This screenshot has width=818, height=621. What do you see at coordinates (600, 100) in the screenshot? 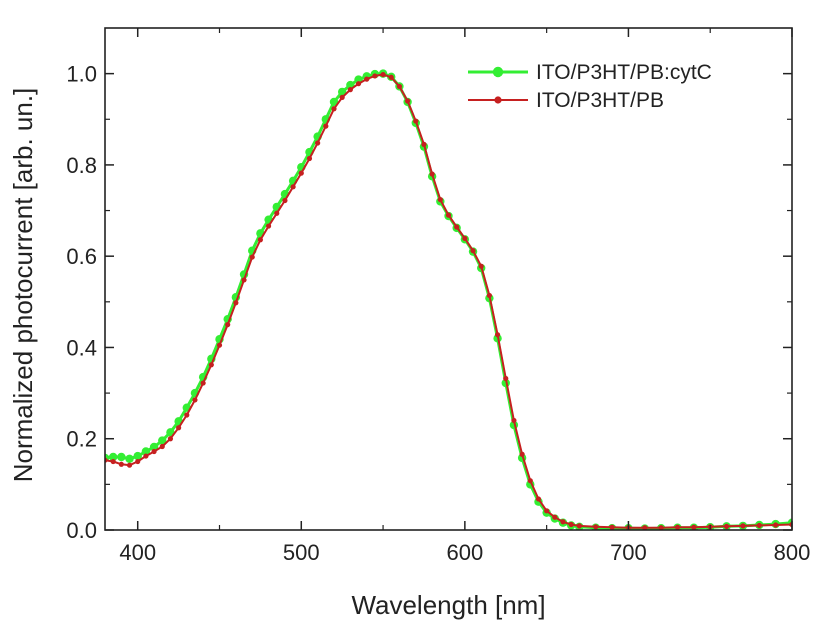
I see `legend-label: ITO/P3HT/PB` at bounding box center [600, 100].